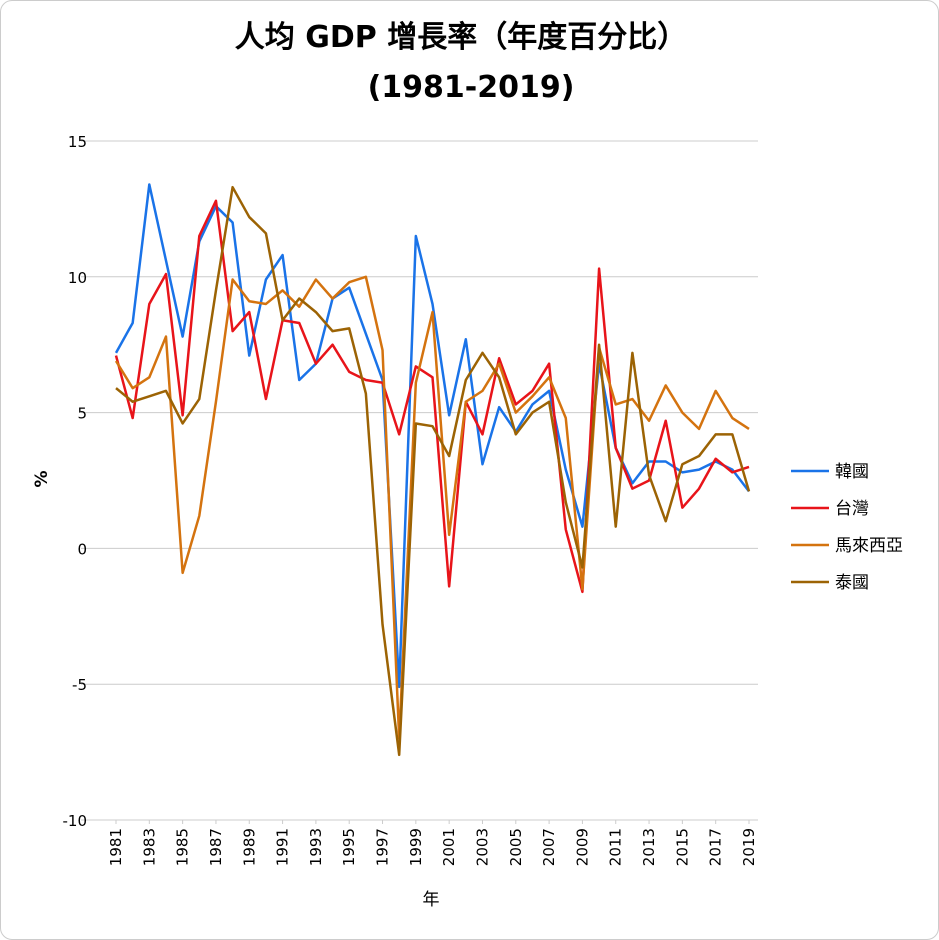 This screenshot has width=939, height=940. Describe the element at coordinates (349, 847) in the screenshot. I see `x-tick-label: 1995` at that location.